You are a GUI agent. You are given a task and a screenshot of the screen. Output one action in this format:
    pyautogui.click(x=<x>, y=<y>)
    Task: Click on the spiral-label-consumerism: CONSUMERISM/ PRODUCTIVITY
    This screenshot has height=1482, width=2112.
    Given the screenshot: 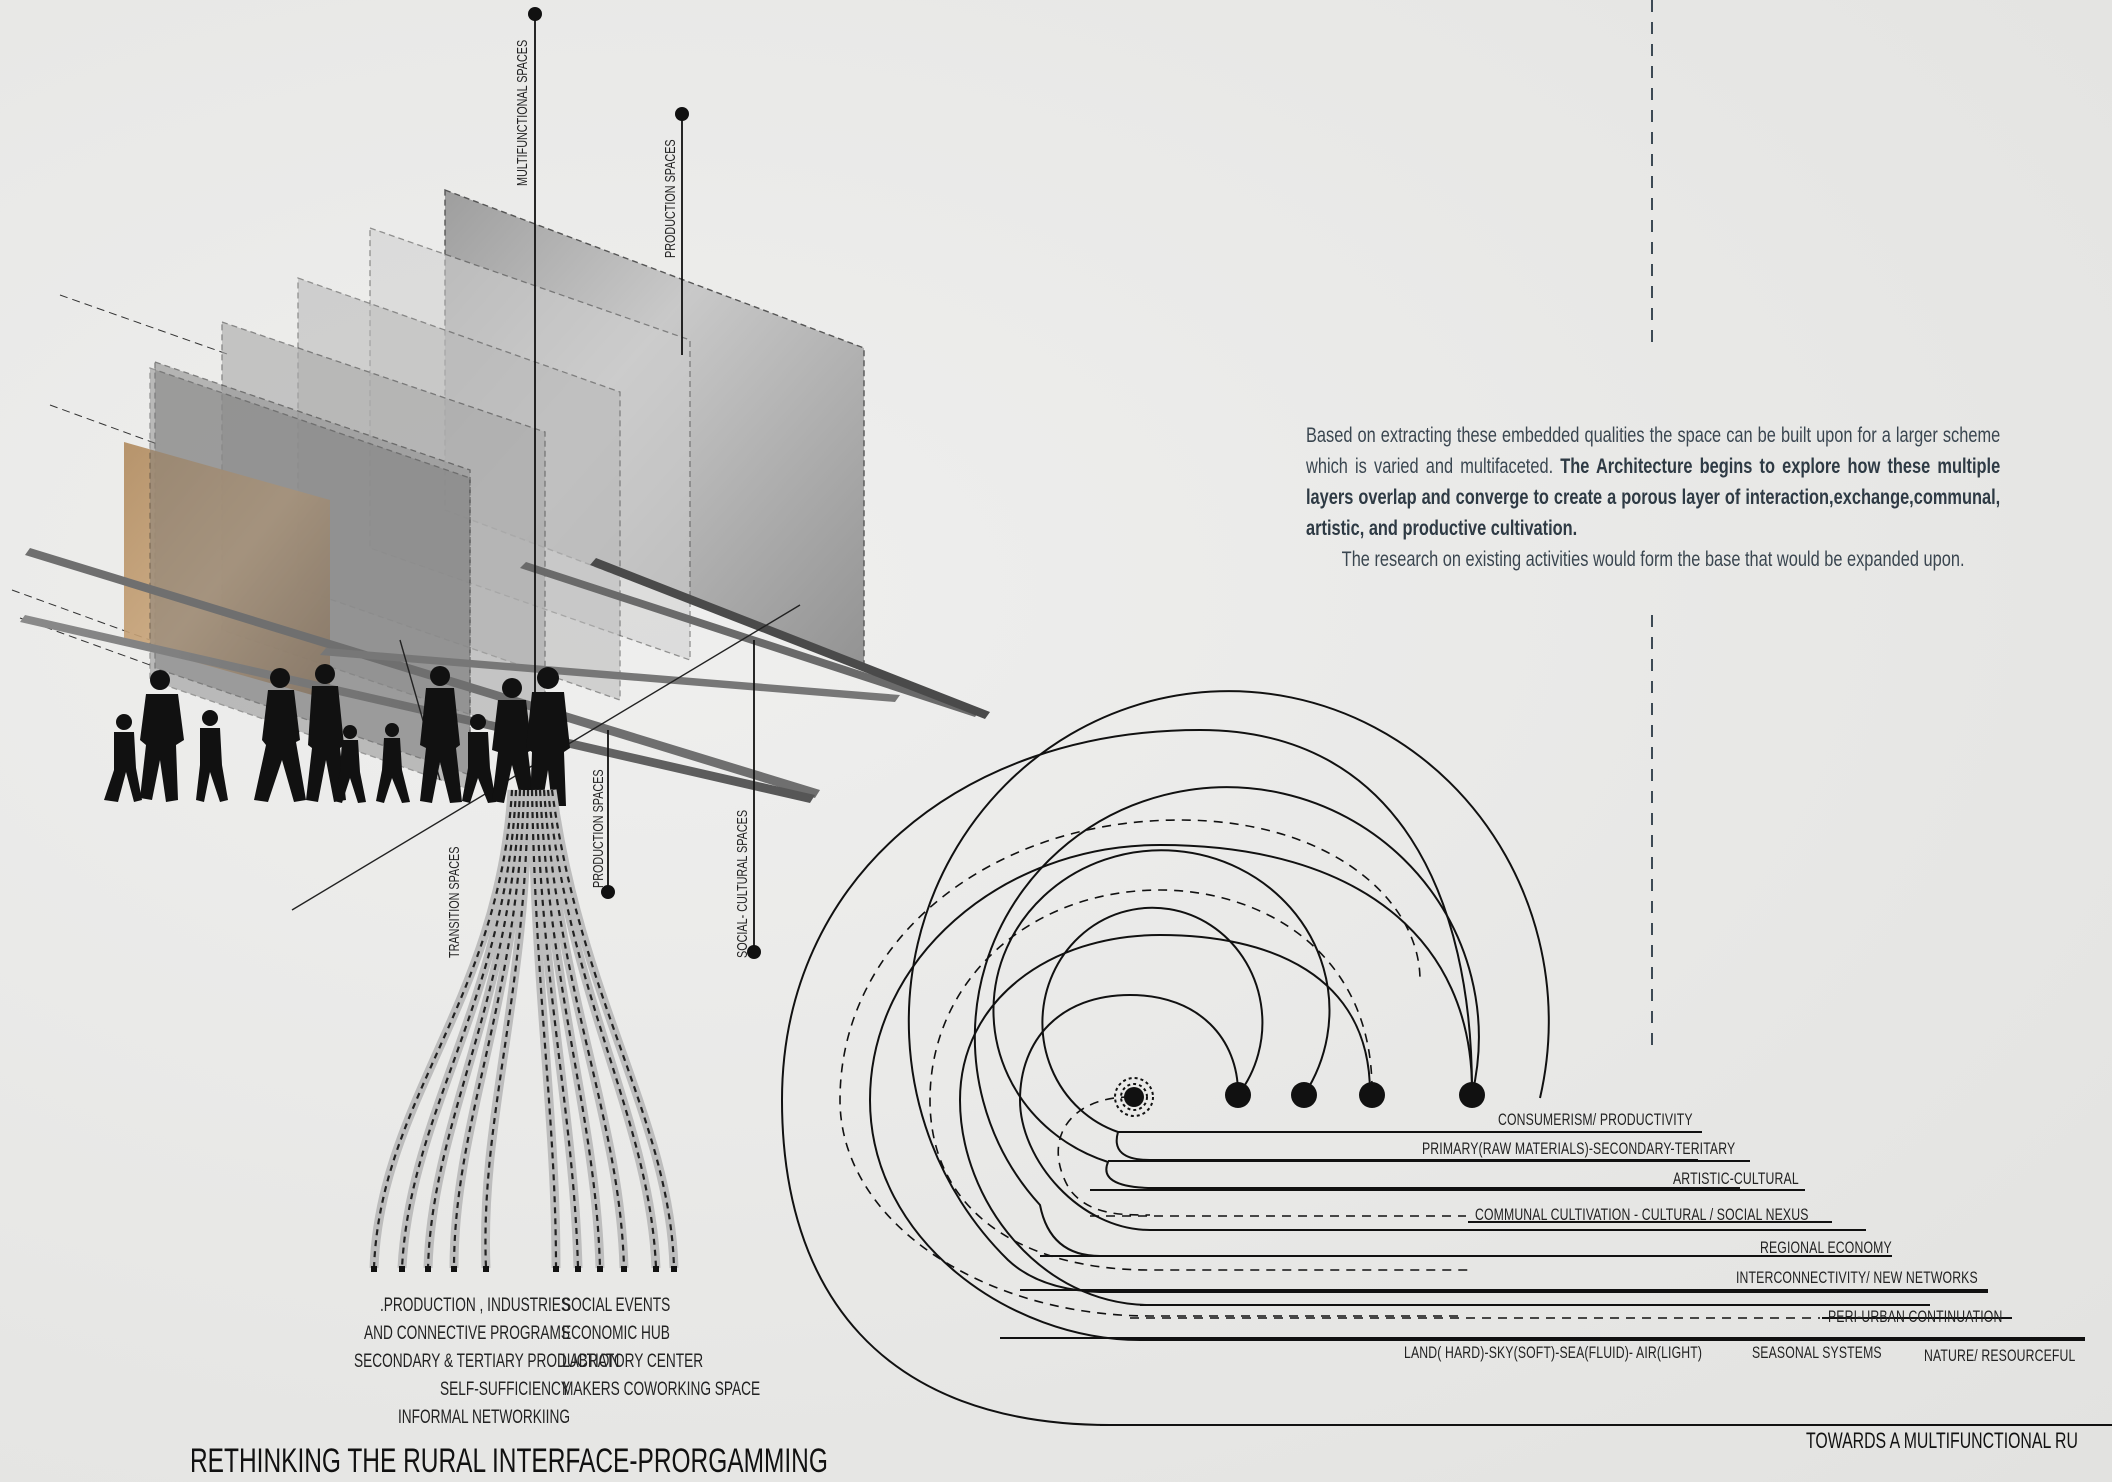 What is the action you would take?
    pyautogui.click(x=1595, y=1119)
    